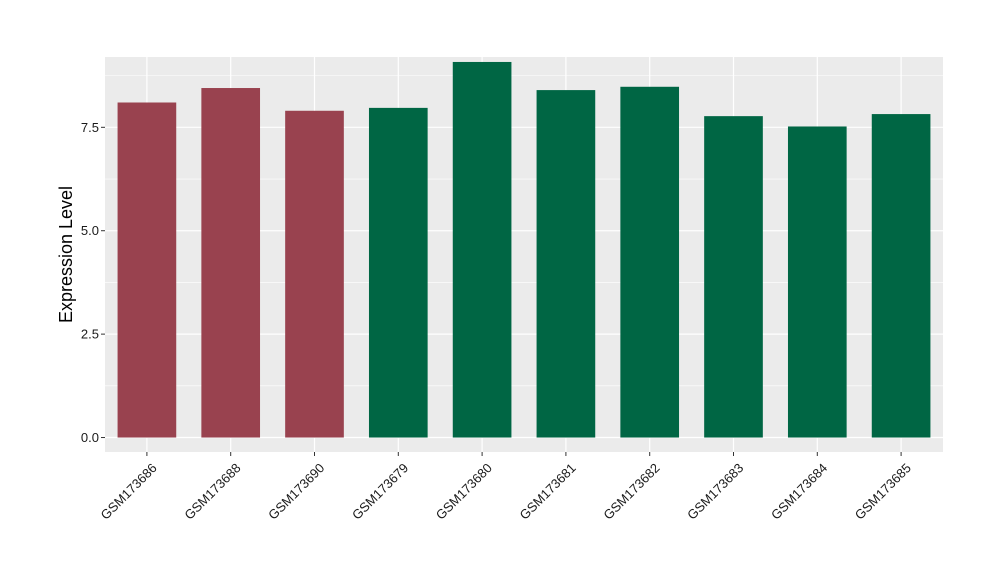 This screenshot has height=580, width=1000. Describe the element at coordinates (90, 334) in the screenshot. I see `y-tick-label: 2.5` at that location.